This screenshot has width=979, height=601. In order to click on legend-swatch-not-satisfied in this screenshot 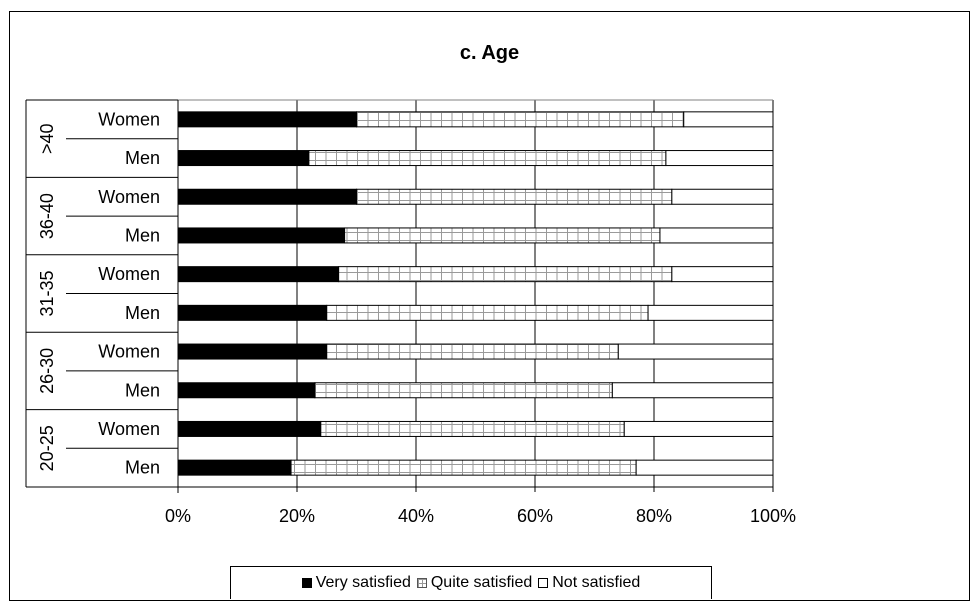, I will do `click(543, 583)`.